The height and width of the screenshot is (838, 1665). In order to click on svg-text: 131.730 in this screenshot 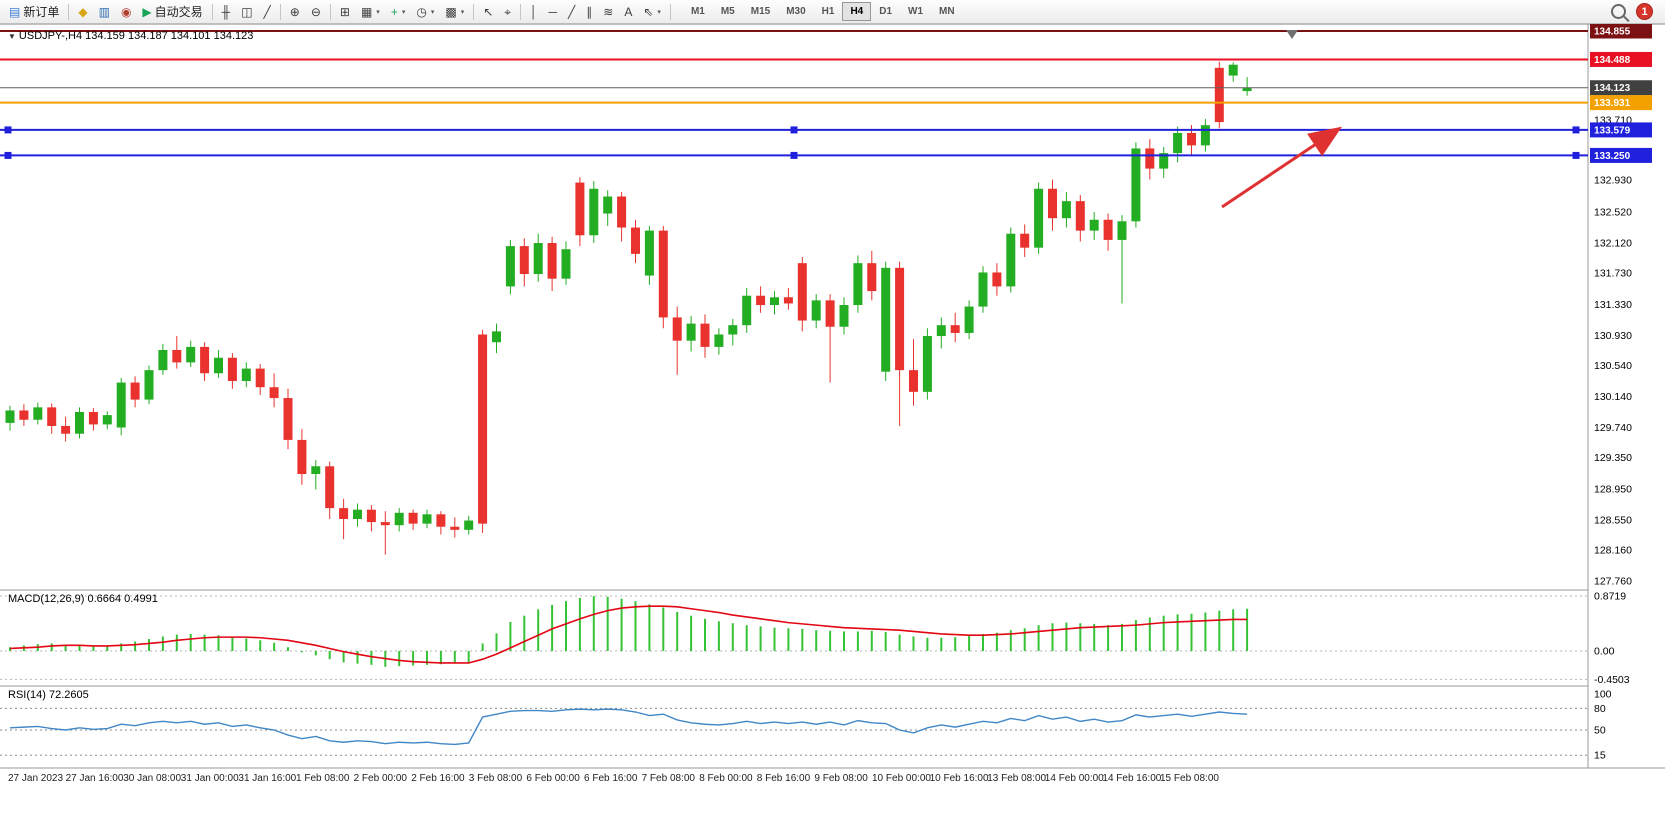, I will do `click(1613, 274)`.